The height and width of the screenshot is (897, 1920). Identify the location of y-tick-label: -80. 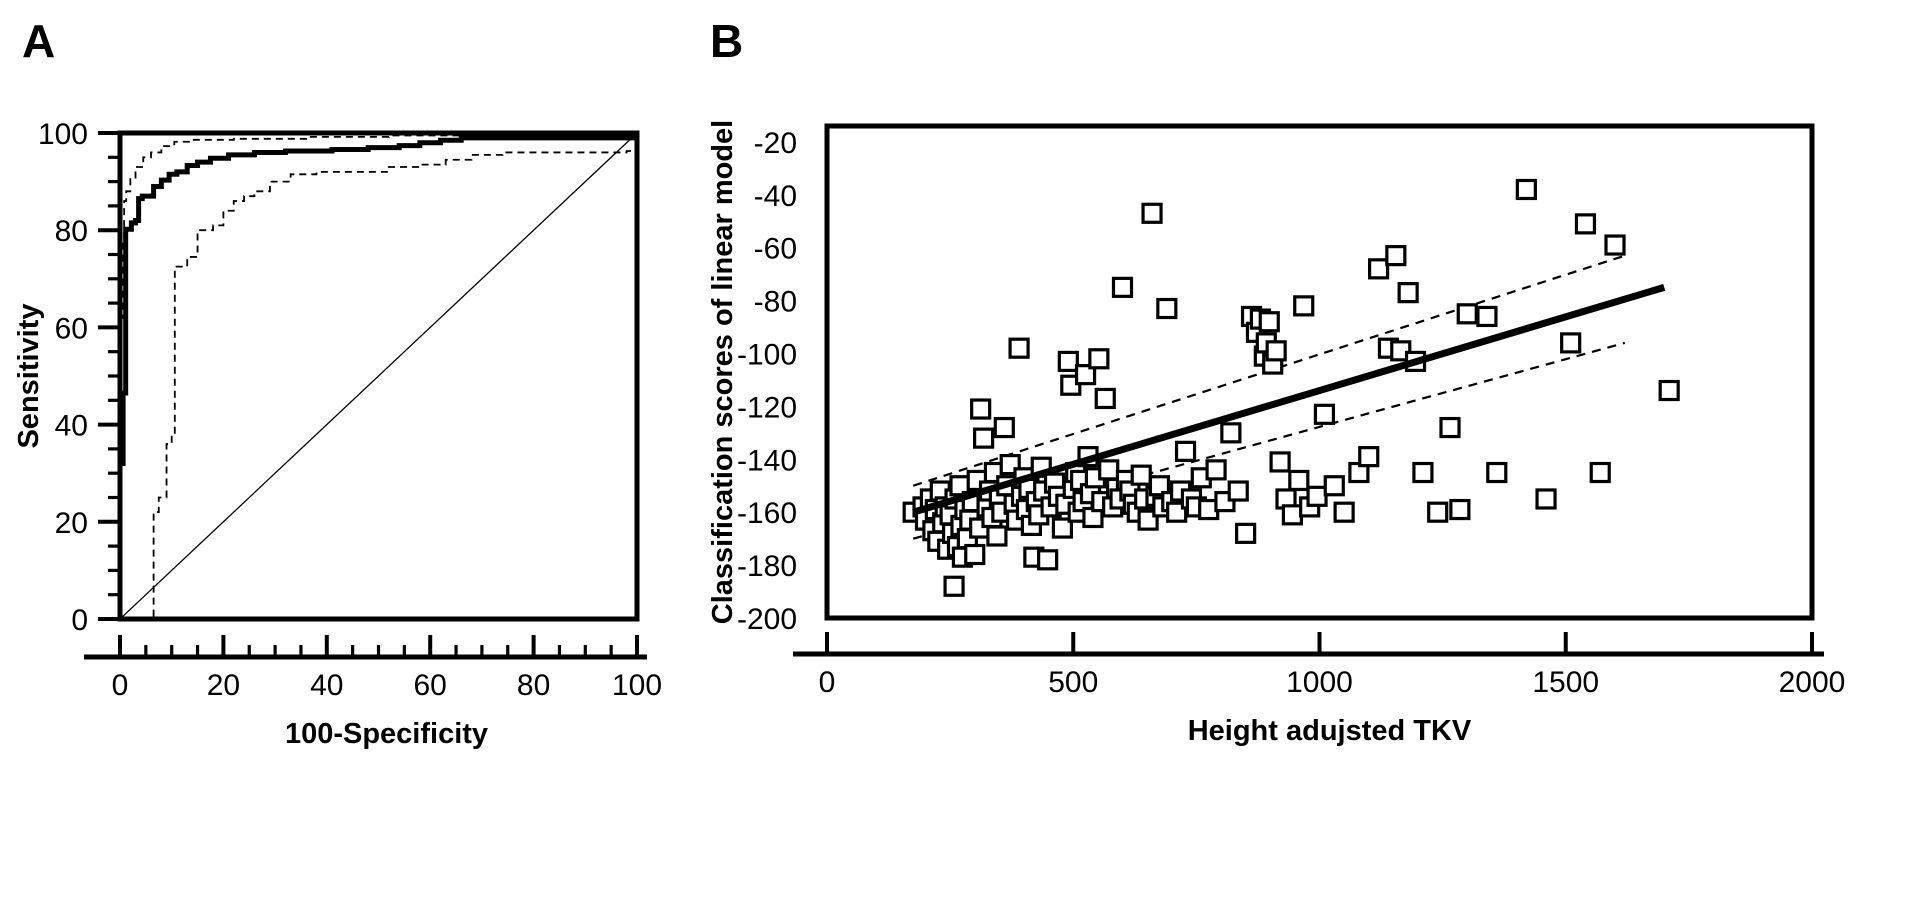
(775, 302).